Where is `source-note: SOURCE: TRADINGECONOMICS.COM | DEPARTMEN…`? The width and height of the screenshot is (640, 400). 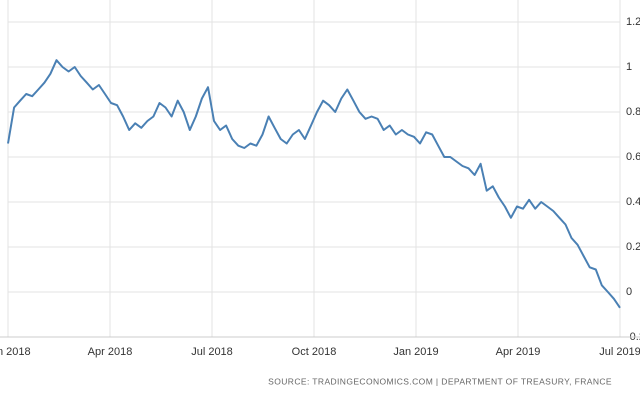
source-note: SOURCE: TRADINGECONOMICS.COM | DEPARTMEN… is located at coordinates (440, 381).